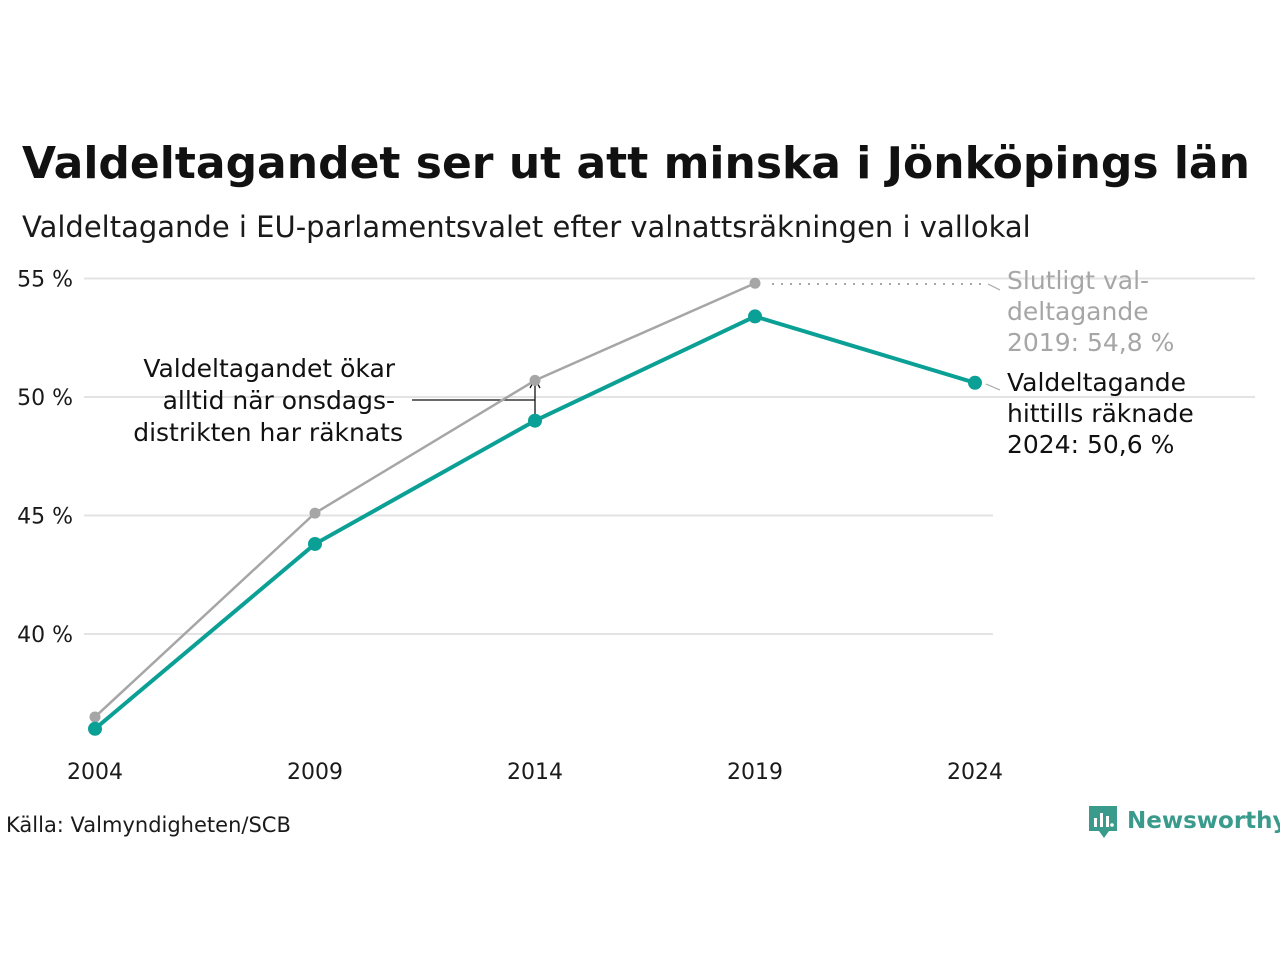  Describe the element at coordinates (315, 772) in the screenshot. I see `x-tick-label: 2009` at that location.